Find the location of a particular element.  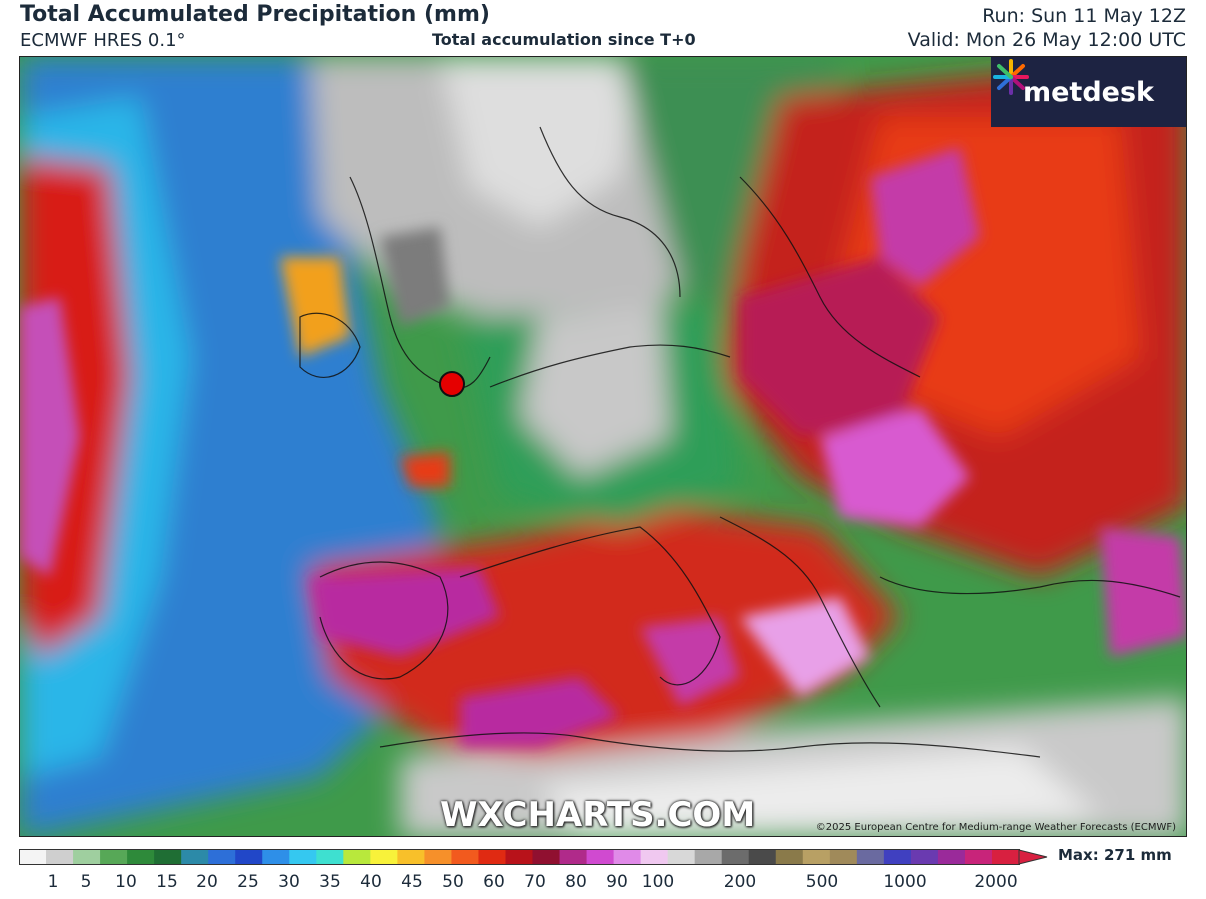

metdesk-logo-icon is located at coordinates (1011, 77).